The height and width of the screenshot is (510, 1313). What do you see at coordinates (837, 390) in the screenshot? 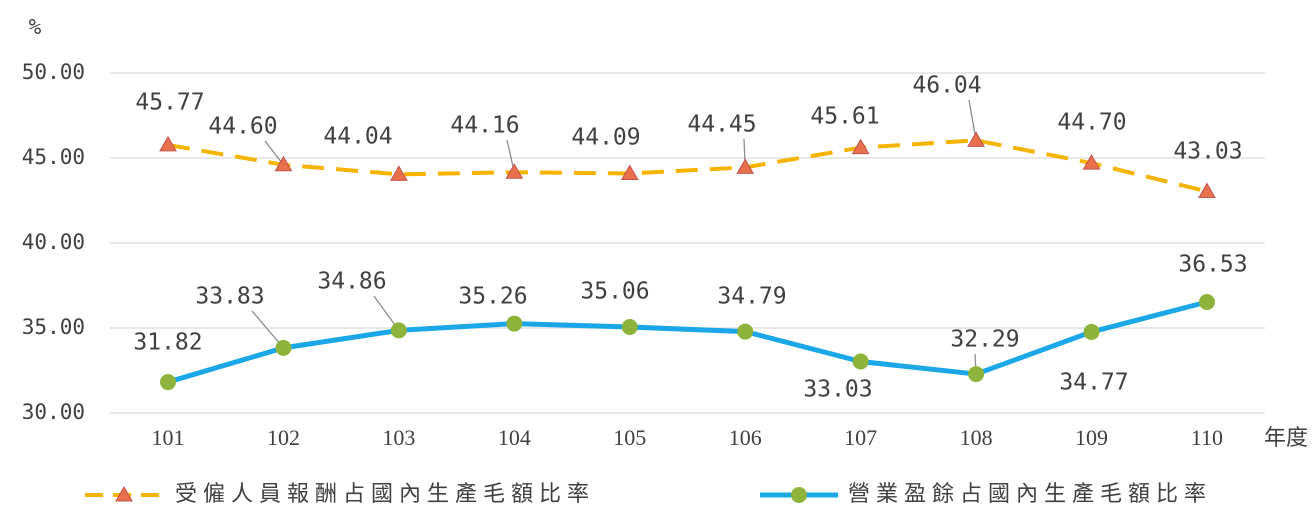
I see `data-label: 33.03` at bounding box center [837, 390].